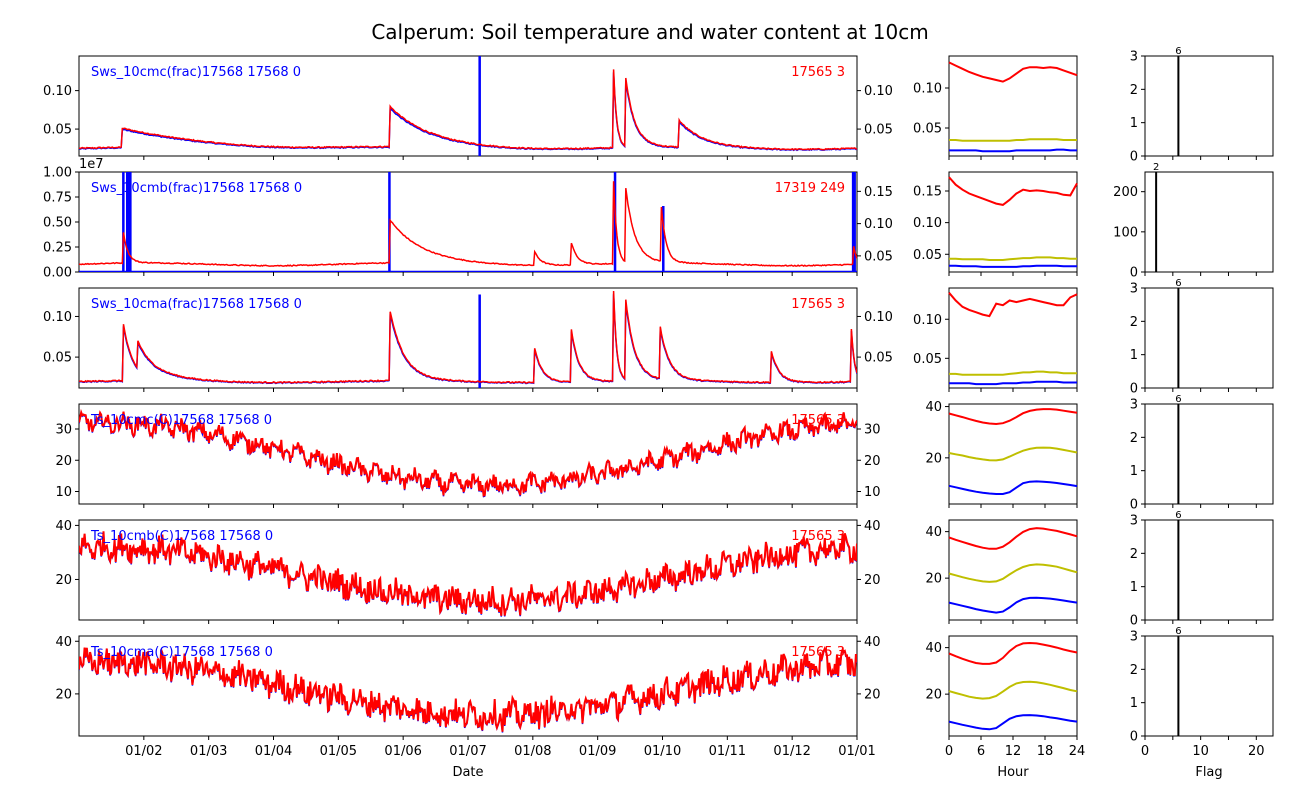  I want to click on series-label-left: Ts_10cmc(C)17568 17568 0, so click(181, 420).